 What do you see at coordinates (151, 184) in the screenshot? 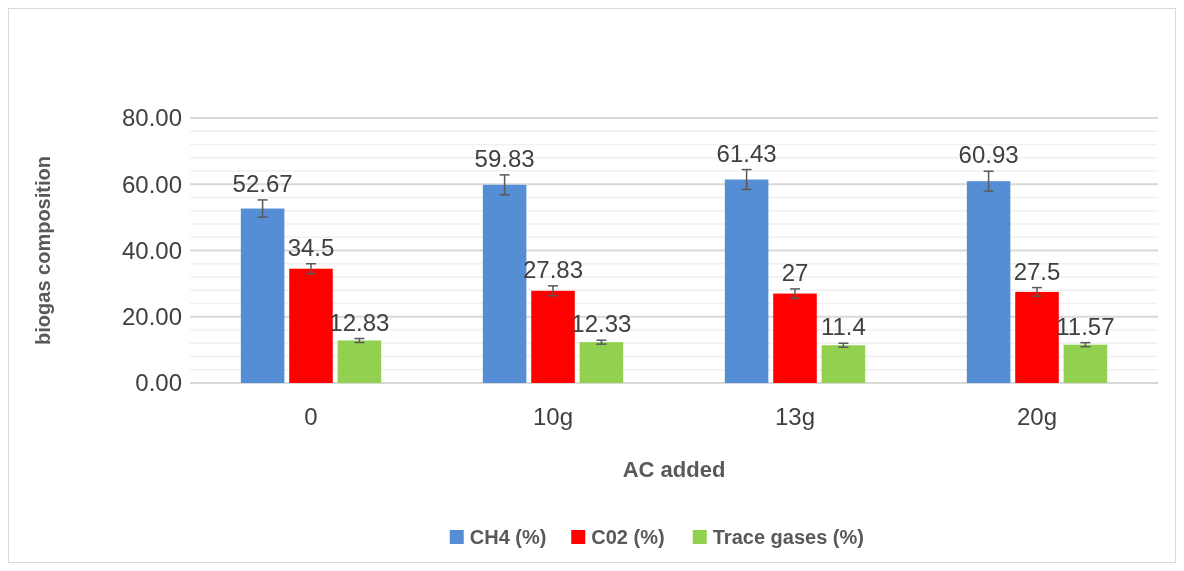
I see `y-tick-label: 60.00` at bounding box center [151, 184].